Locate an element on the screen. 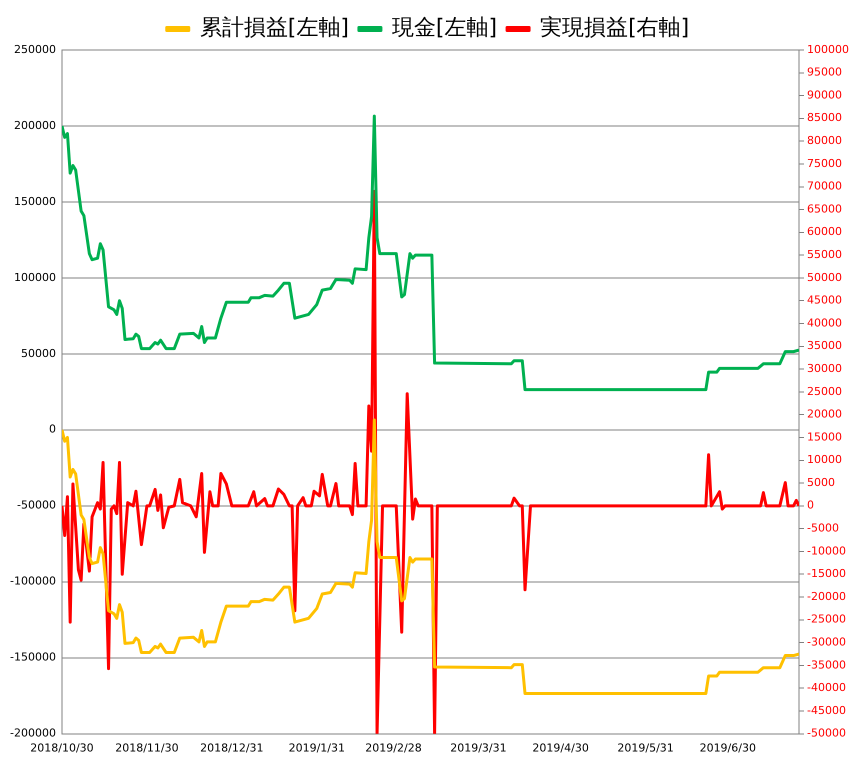 This screenshot has width=860, height=766. y-tick-label: -150000 is located at coordinates (33, 657).